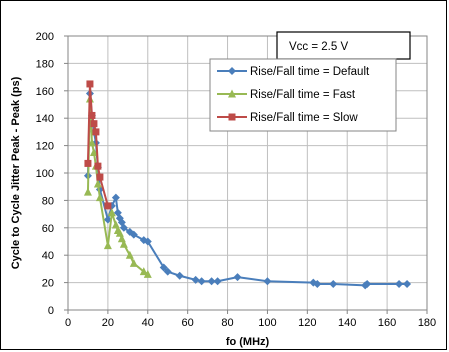 Image resolution: width=449 pixels, height=352 pixels. I want to click on y-tick-label: 20, so click(48, 284).